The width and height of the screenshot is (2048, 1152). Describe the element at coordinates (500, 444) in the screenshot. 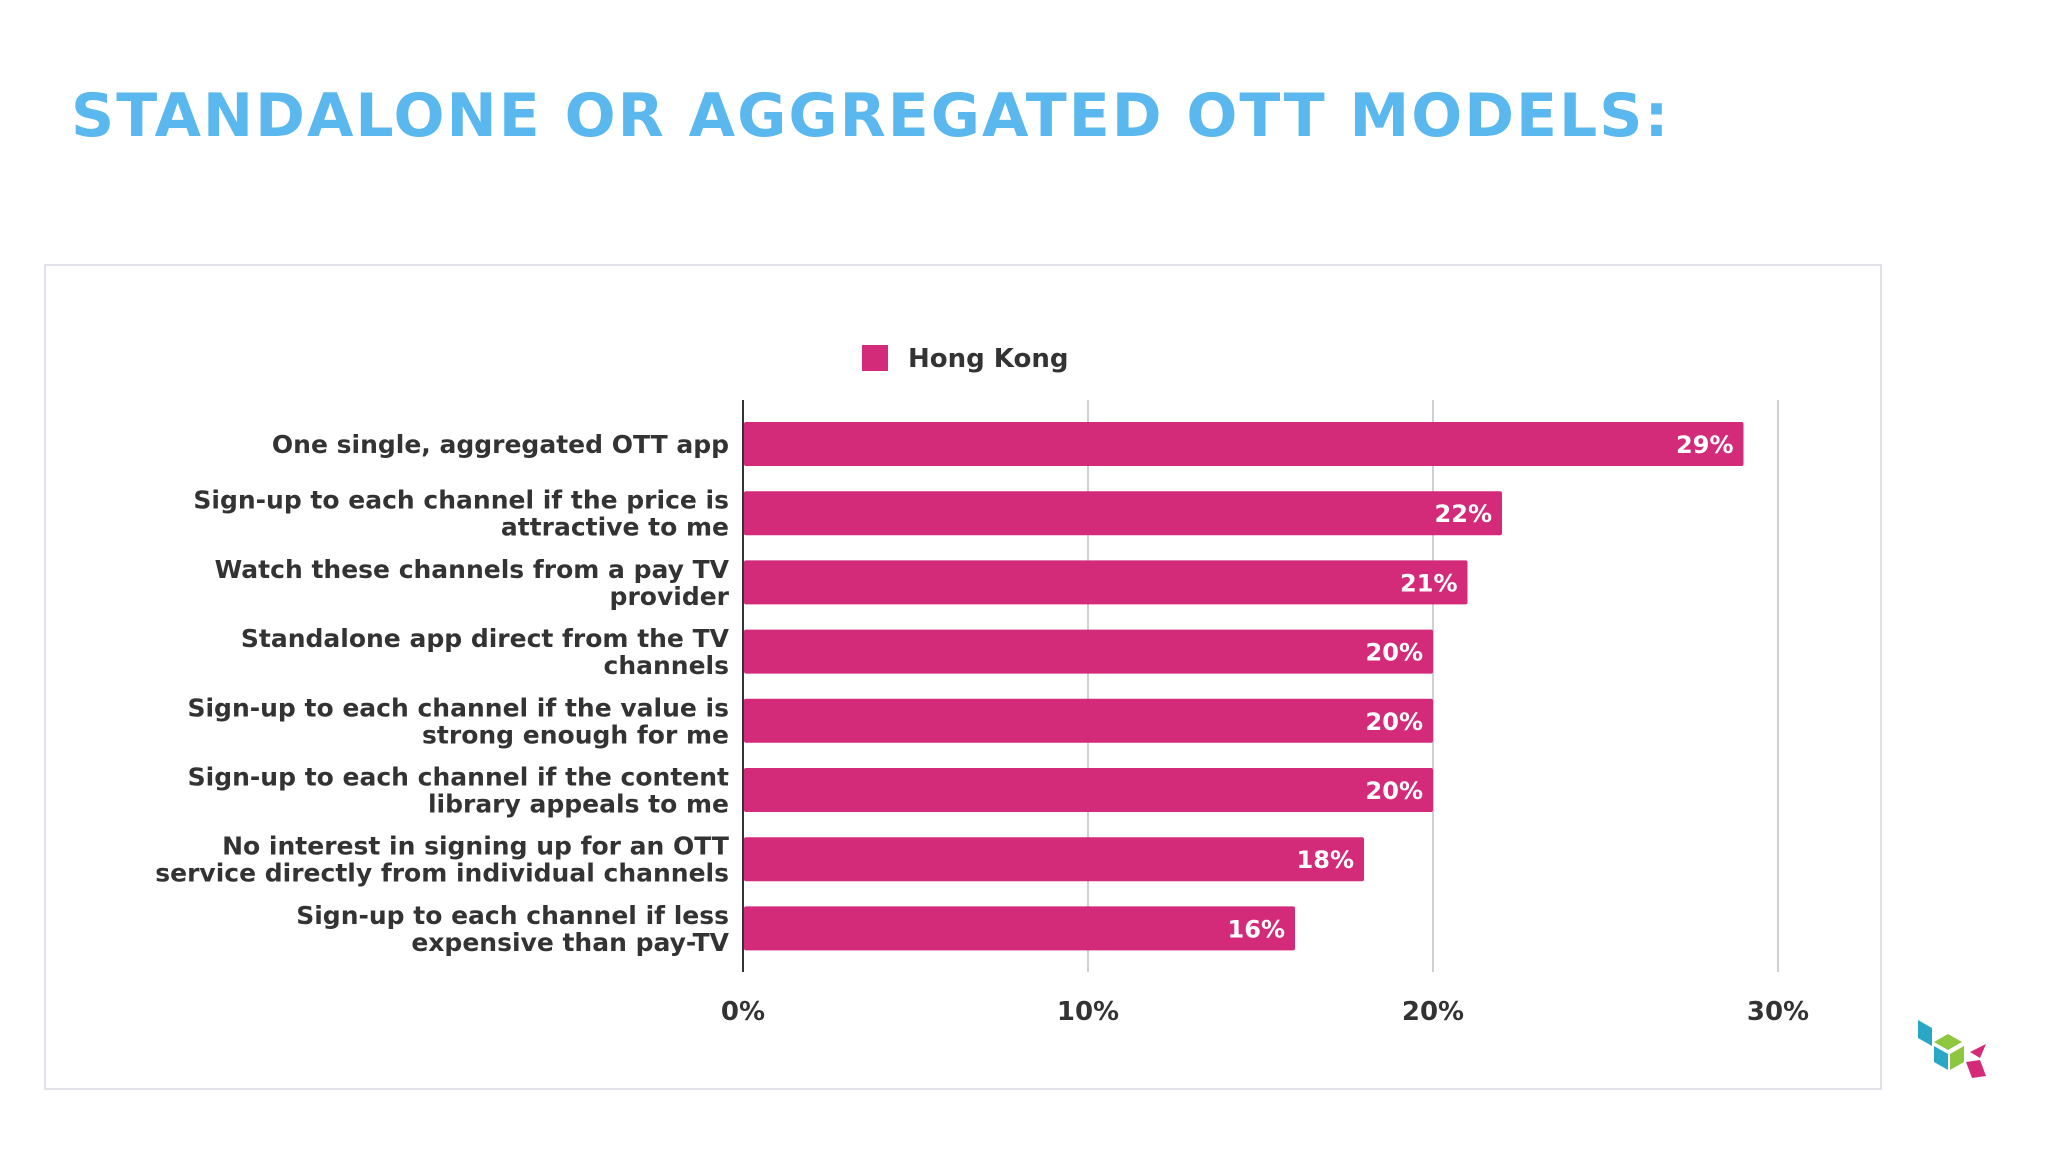

I see `category-label: One single, aggregated OTT app` at that location.